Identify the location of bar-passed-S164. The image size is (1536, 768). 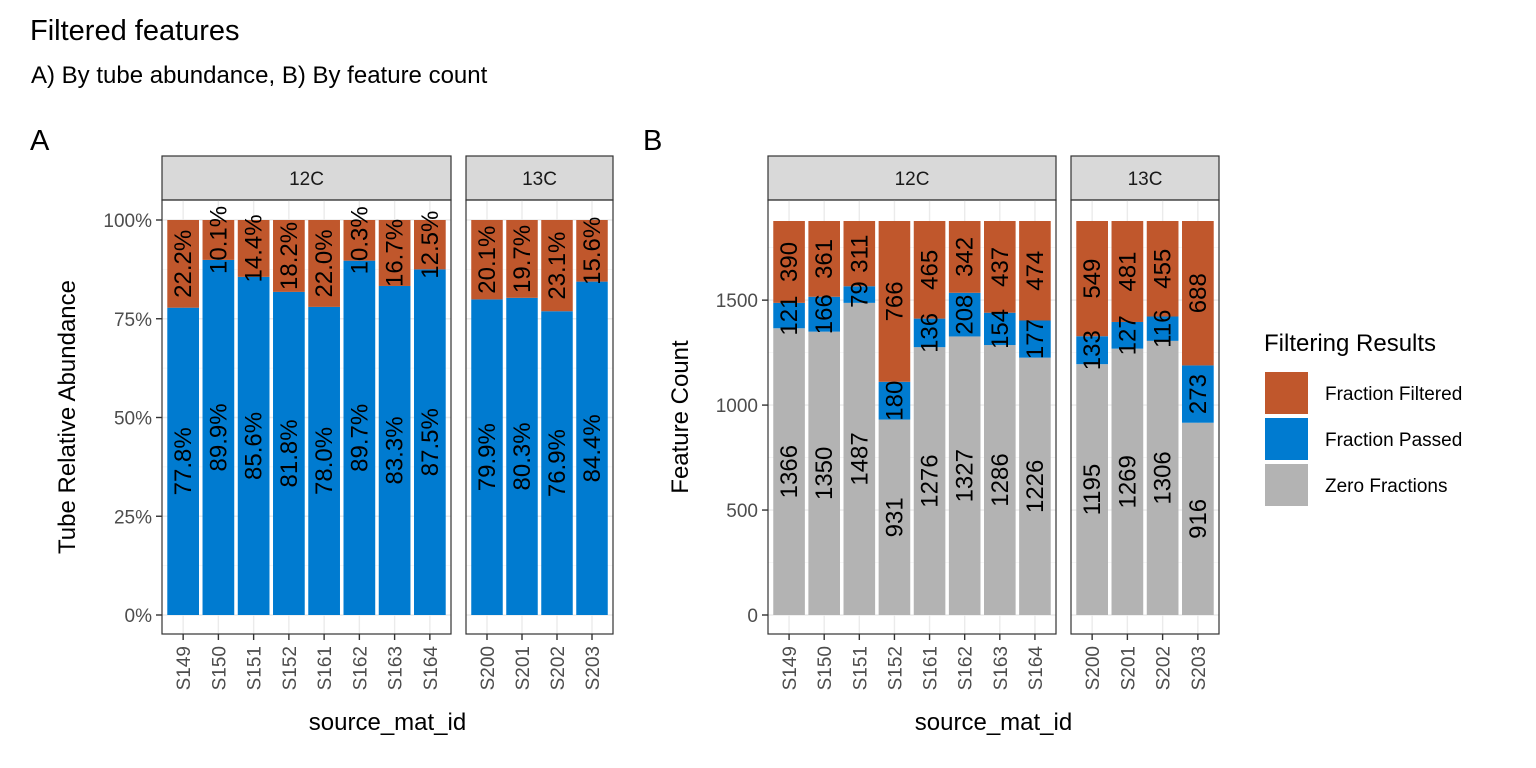
(1035, 339).